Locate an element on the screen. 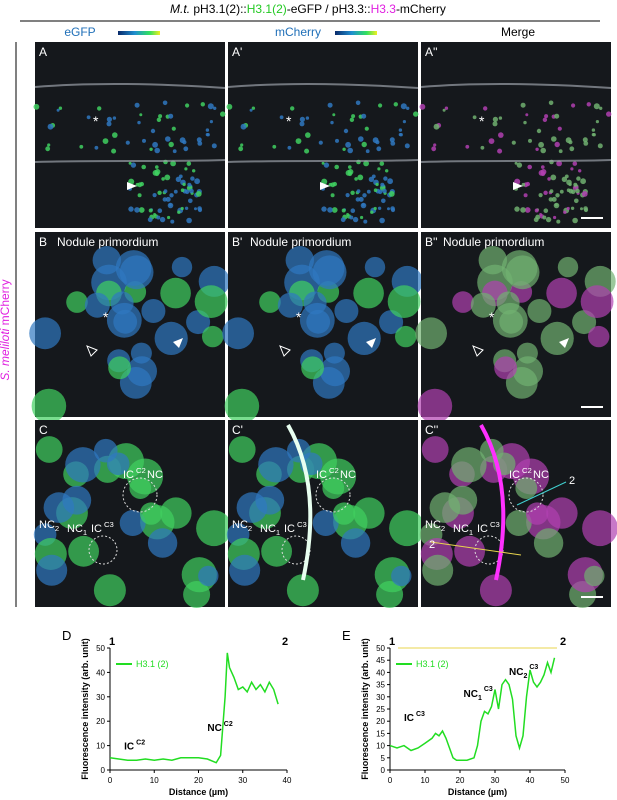 This screenshot has height=800, width=617. x-tick-label: 50 is located at coordinates (565, 780).